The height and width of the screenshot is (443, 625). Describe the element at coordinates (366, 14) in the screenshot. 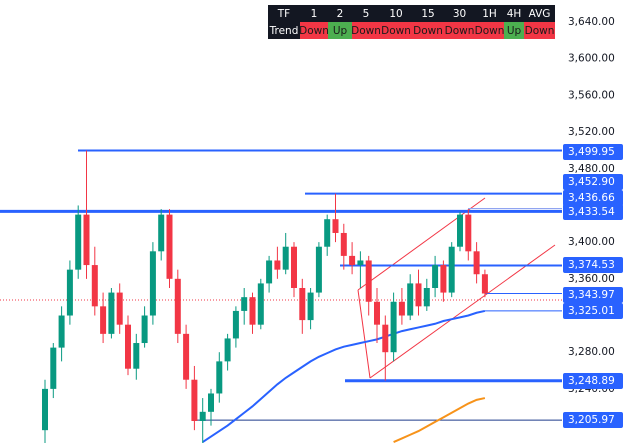

I see `table-header: 5` at that location.